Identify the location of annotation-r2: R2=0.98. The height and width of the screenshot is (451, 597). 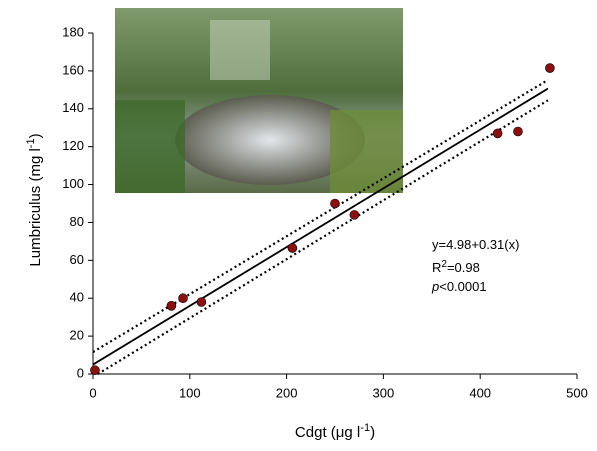
(456, 267).